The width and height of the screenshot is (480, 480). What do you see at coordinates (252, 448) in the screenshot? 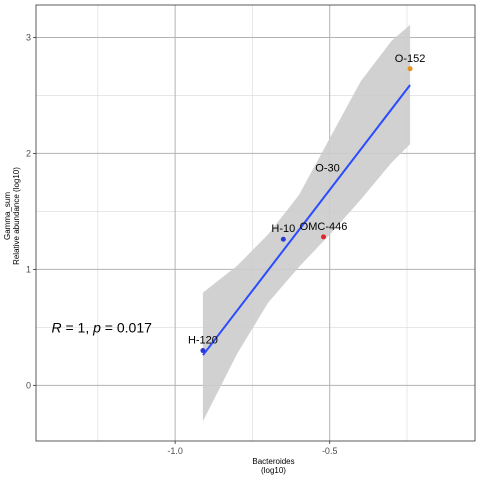
I see `x-axis-ticks: -1.0 -0.5` at bounding box center [252, 448].